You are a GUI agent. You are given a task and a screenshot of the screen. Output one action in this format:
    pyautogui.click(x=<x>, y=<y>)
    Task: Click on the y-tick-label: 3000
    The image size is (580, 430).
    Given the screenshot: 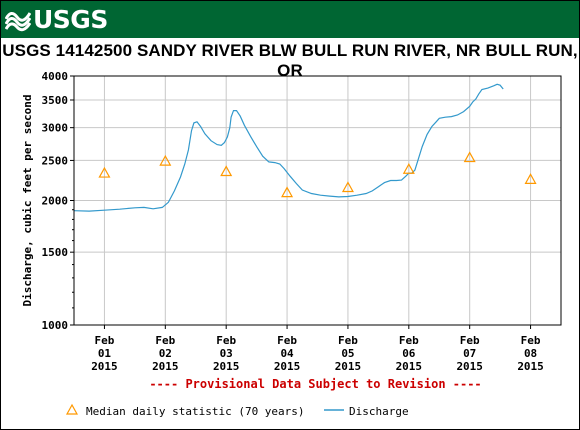 What is the action you would take?
    pyautogui.click(x=55, y=128)
    